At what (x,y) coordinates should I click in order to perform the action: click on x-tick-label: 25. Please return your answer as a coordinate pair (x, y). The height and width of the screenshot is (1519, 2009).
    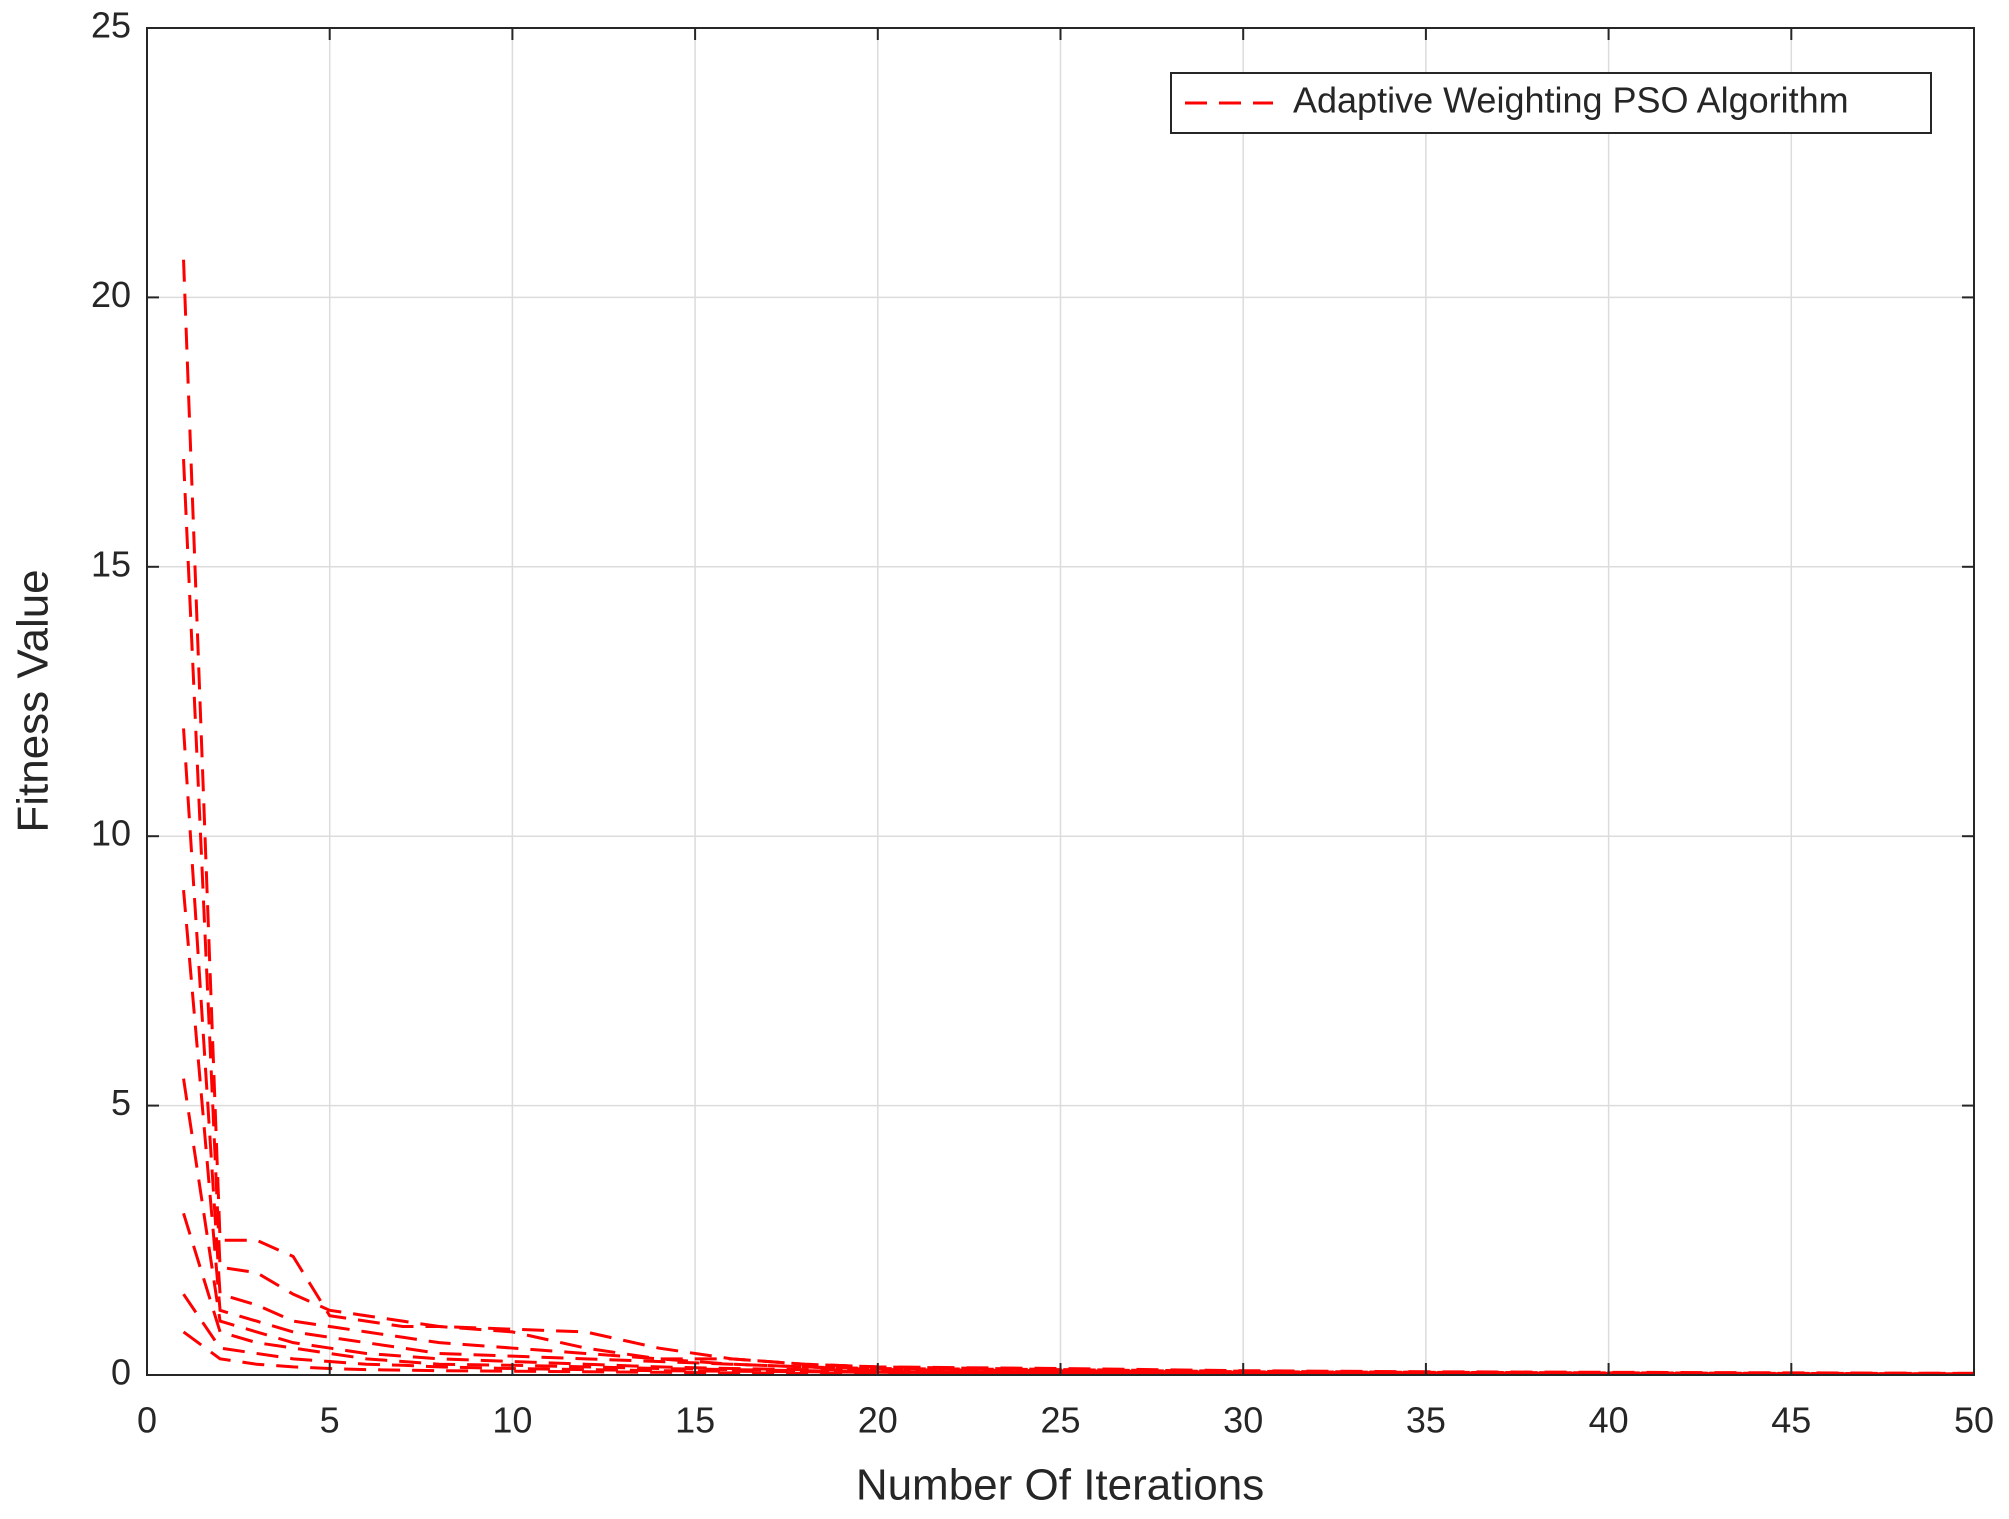
    Looking at the image, I should click on (1060, 1420).